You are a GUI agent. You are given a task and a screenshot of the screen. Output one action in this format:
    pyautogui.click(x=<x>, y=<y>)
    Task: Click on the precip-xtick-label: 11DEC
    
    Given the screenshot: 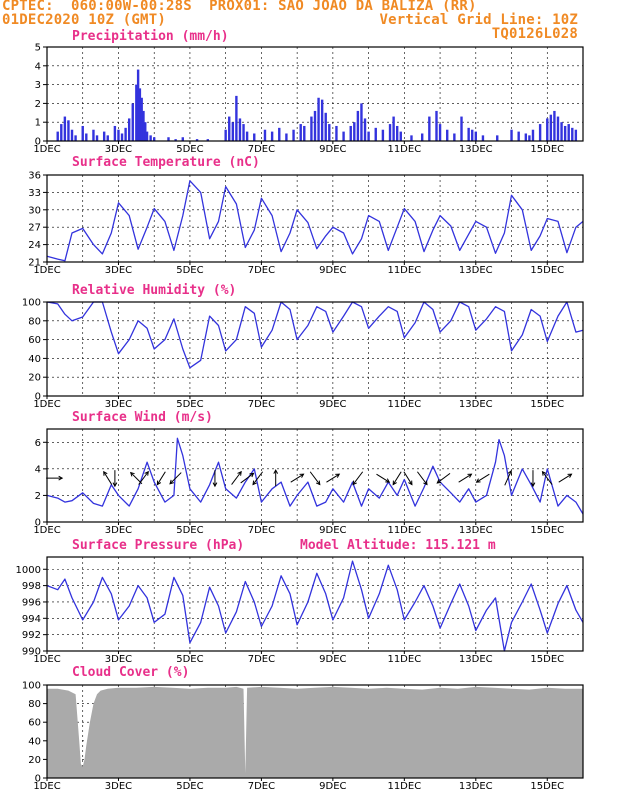 What is the action you would take?
    pyautogui.click(x=404, y=149)
    